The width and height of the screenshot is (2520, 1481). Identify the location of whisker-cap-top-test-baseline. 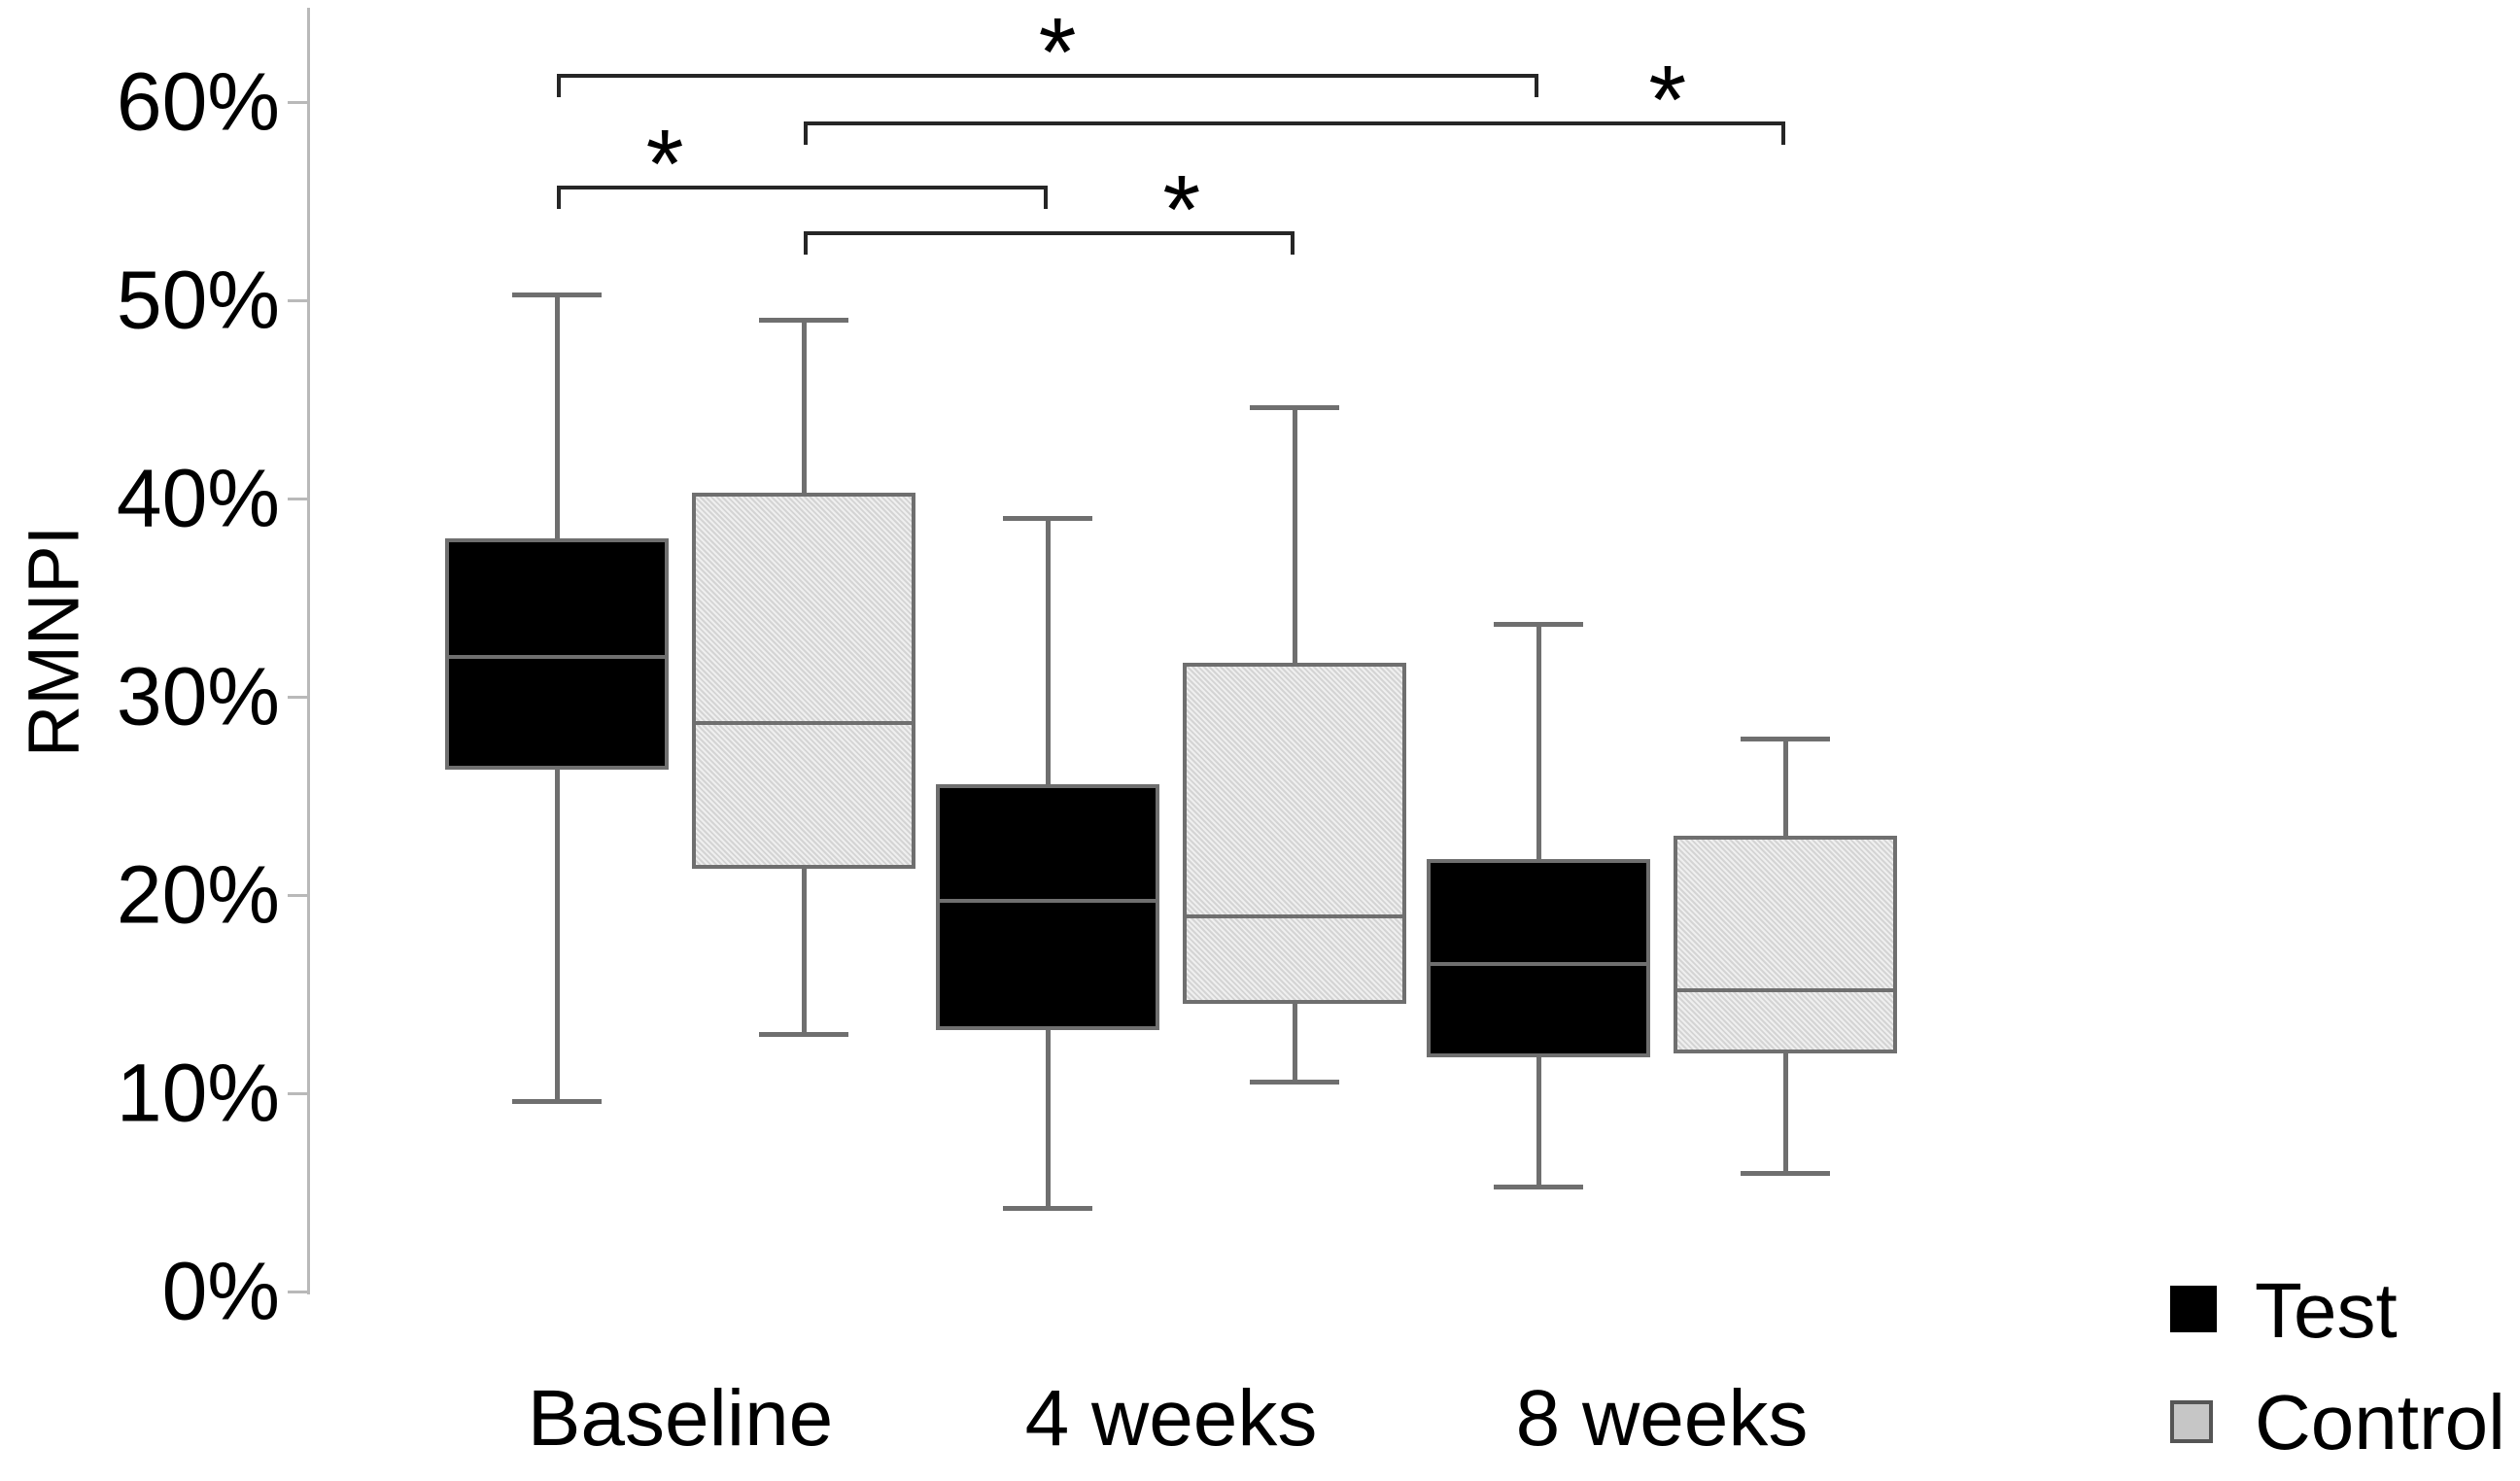
(557, 294).